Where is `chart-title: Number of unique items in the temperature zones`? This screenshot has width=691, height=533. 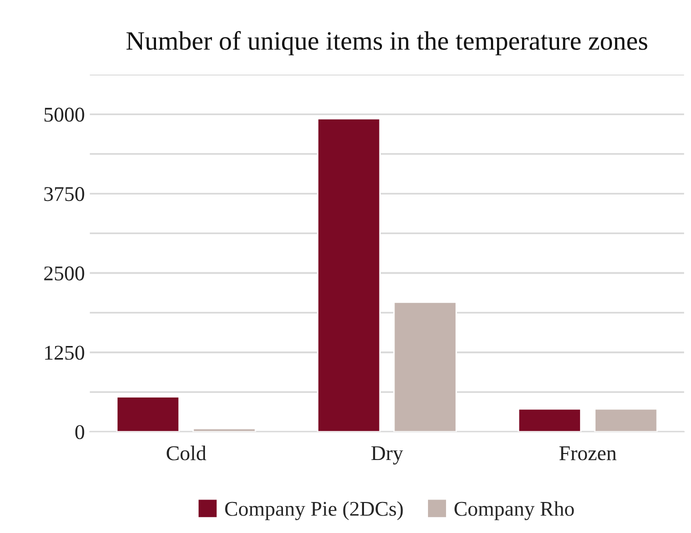
chart-title: Number of unique items in the temperature zones is located at coordinates (387, 43).